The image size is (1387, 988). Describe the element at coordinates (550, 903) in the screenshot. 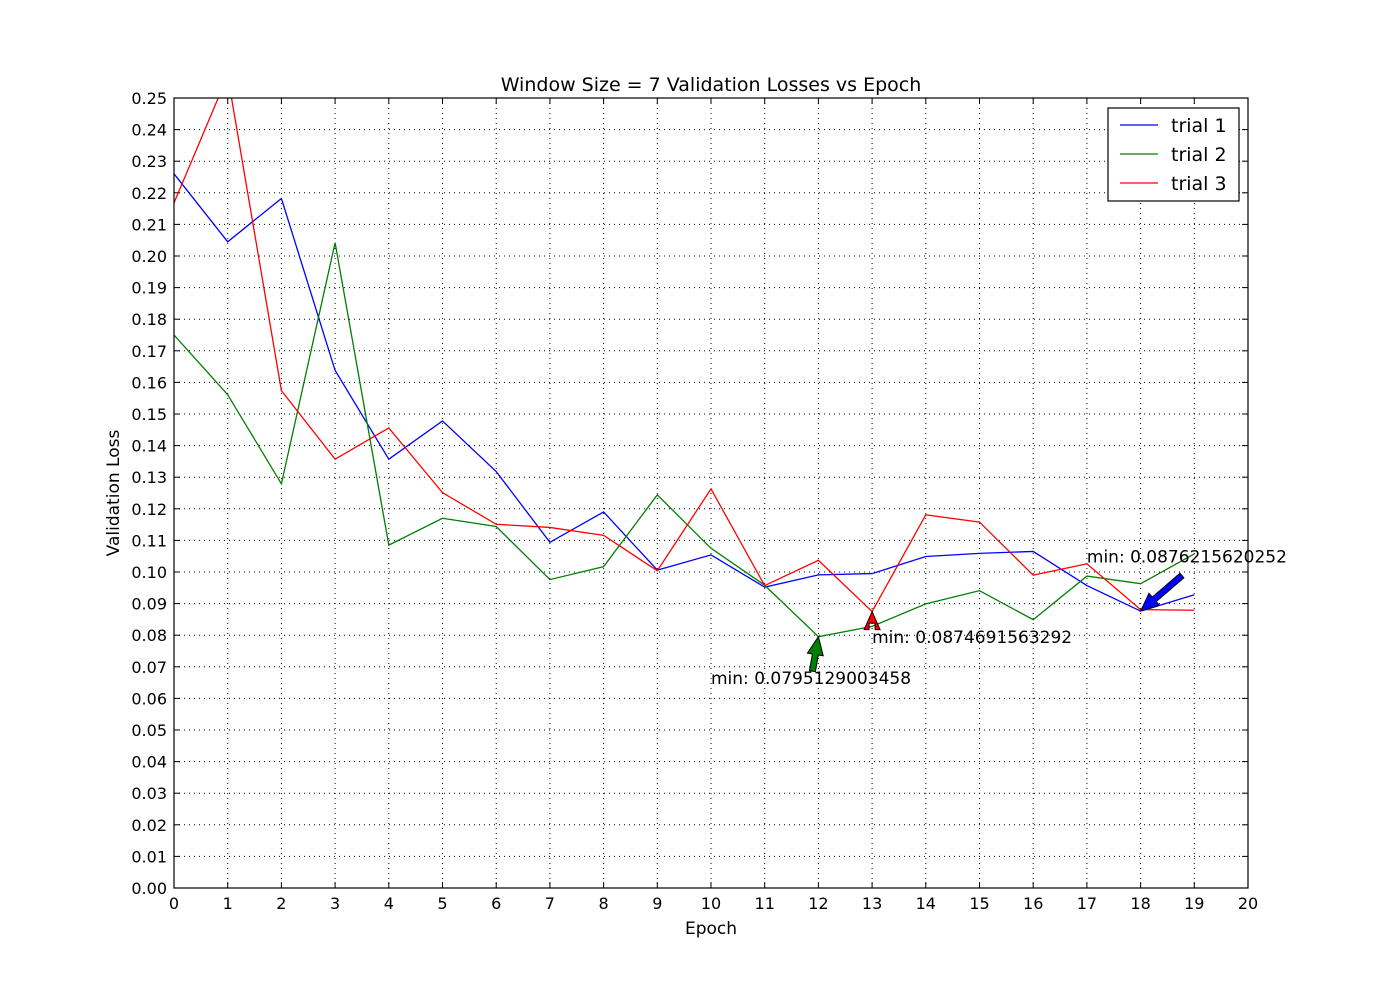

I see `x-tick-label: 7` at that location.